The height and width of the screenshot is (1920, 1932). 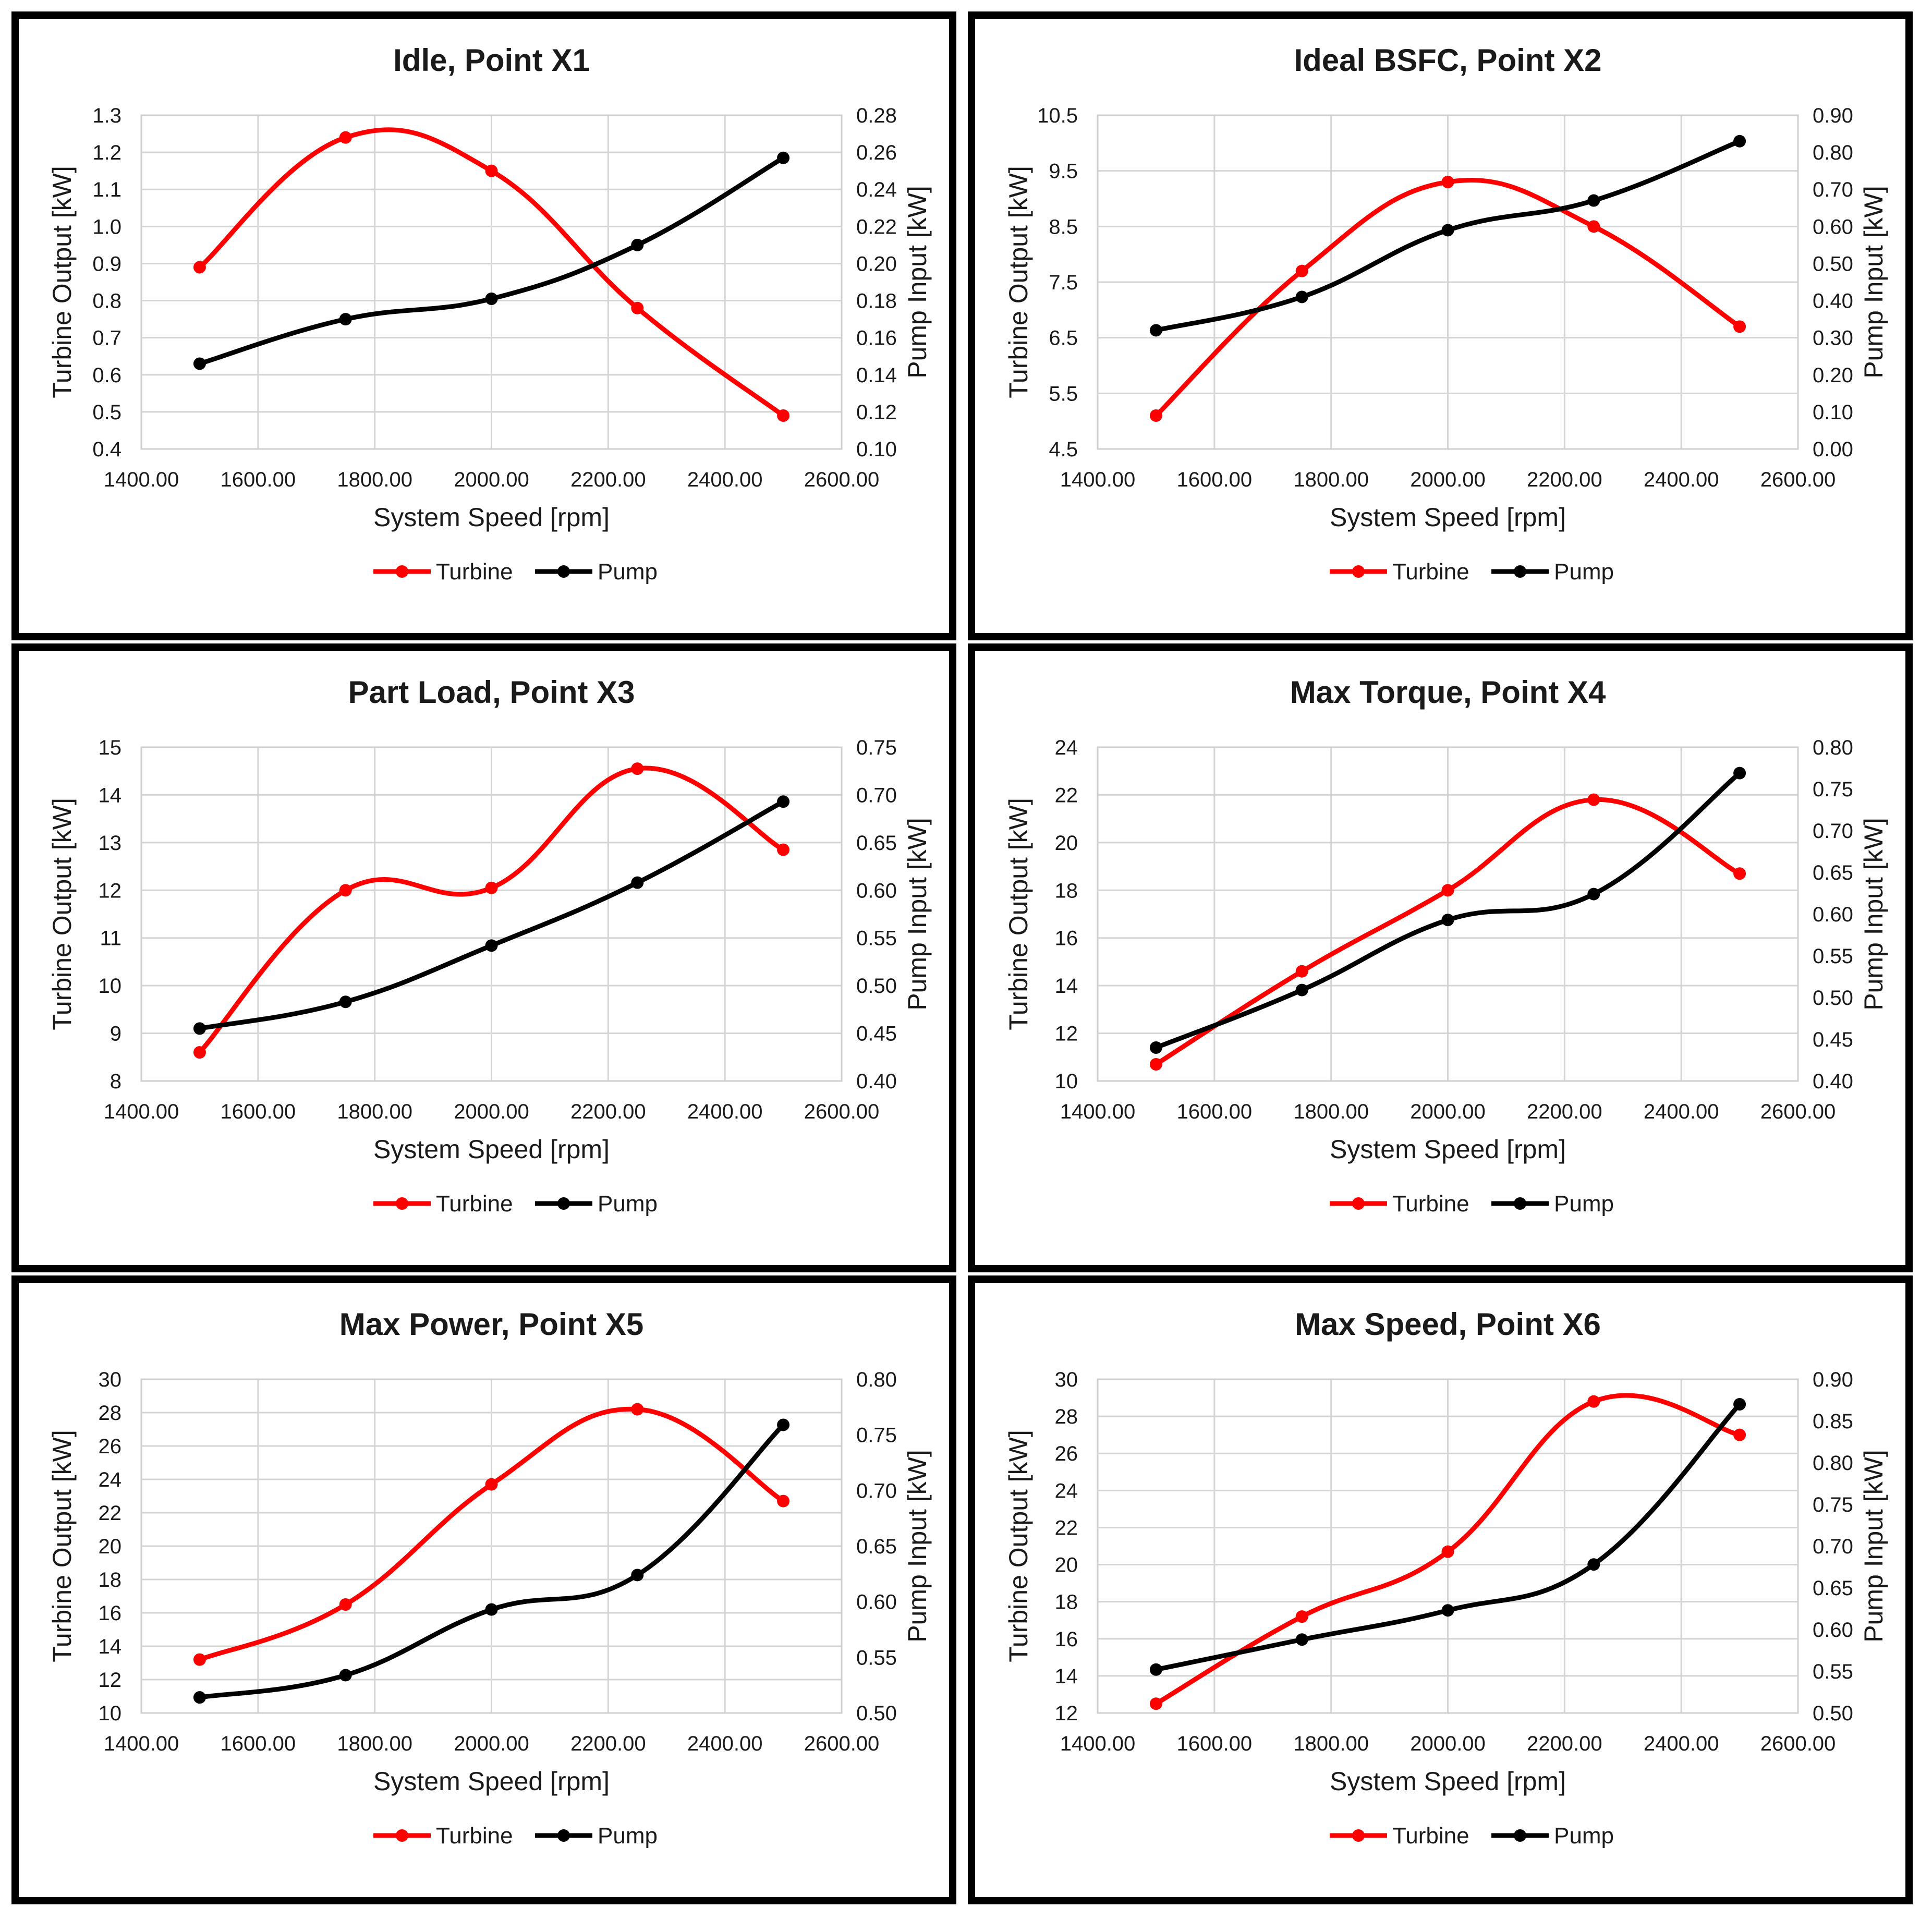 I want to click on y-tick-label: 5.5, so click(x=1063, y=393).